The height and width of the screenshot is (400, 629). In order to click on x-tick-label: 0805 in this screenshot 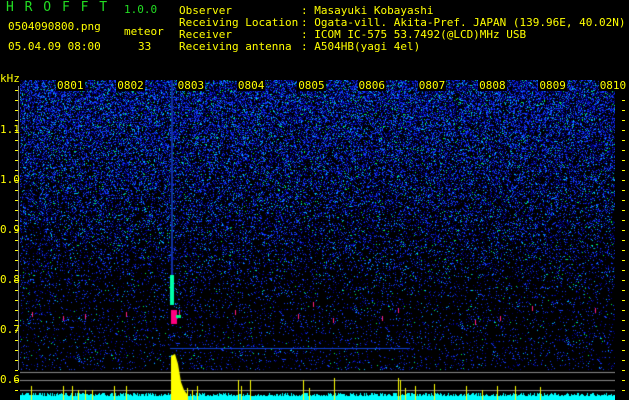, I will do `click(311, 85)`.